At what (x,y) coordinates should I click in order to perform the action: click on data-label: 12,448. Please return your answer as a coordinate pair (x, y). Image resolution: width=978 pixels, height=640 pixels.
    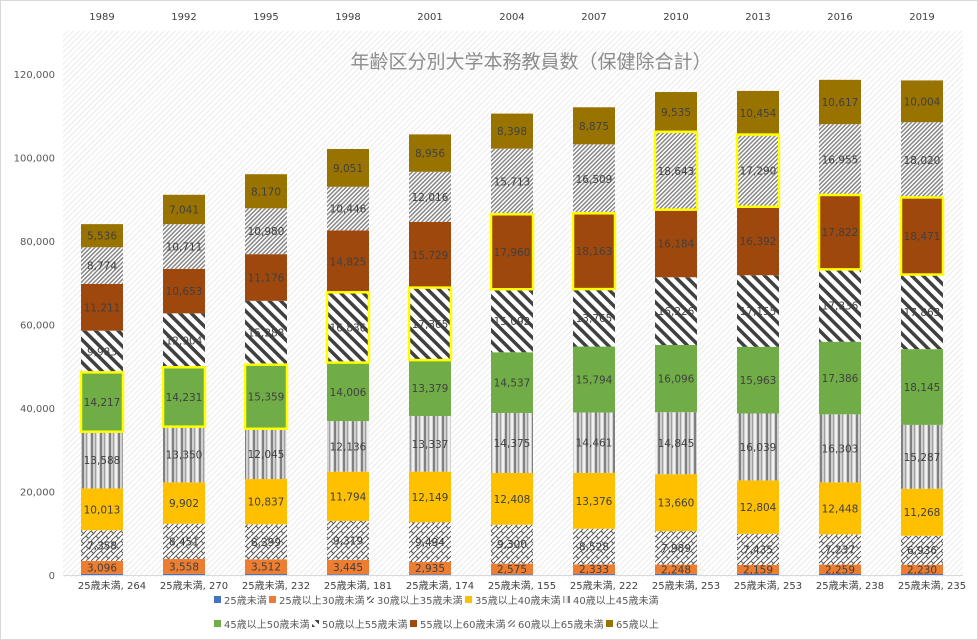
    Looking at the image, I should click on (840, 509).